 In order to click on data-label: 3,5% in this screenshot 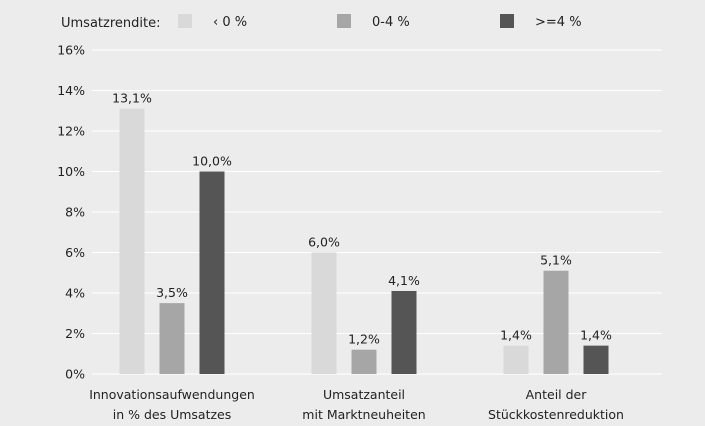, I will do `click(172, 292)`.